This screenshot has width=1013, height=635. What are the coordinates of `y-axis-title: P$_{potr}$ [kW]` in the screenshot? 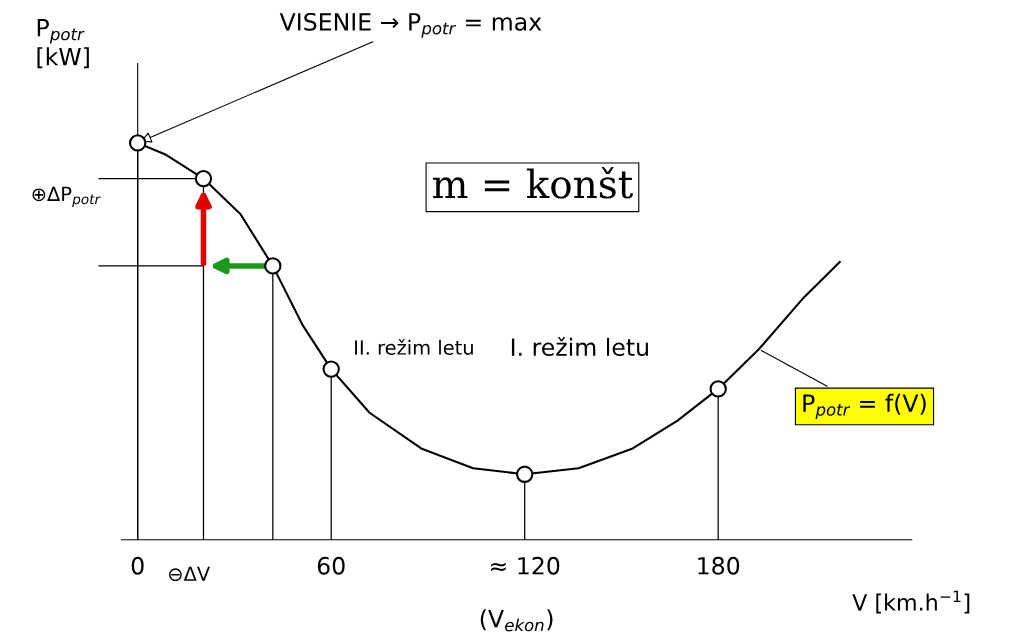 It's located at (63, 44).